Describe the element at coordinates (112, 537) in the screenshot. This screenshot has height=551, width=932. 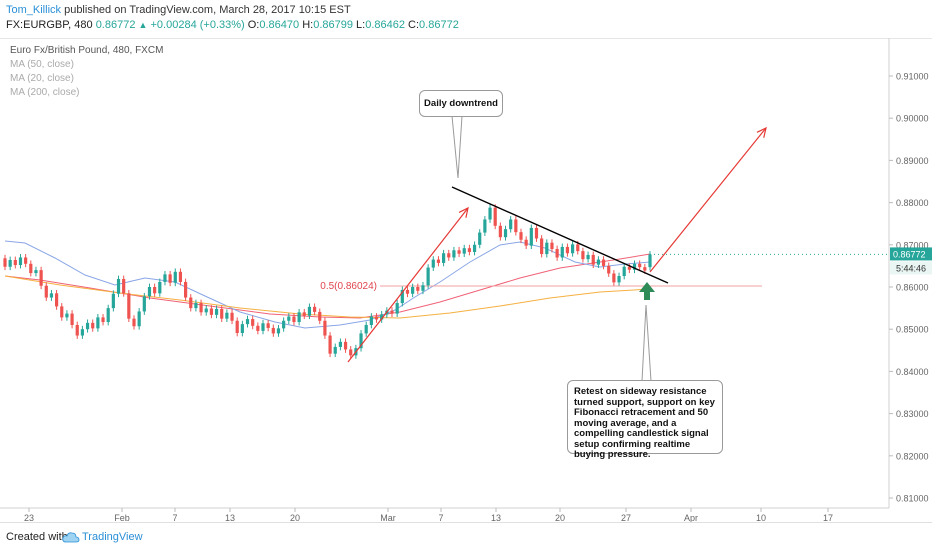
I see `tradingview-brand-link: TradingView` at that location.